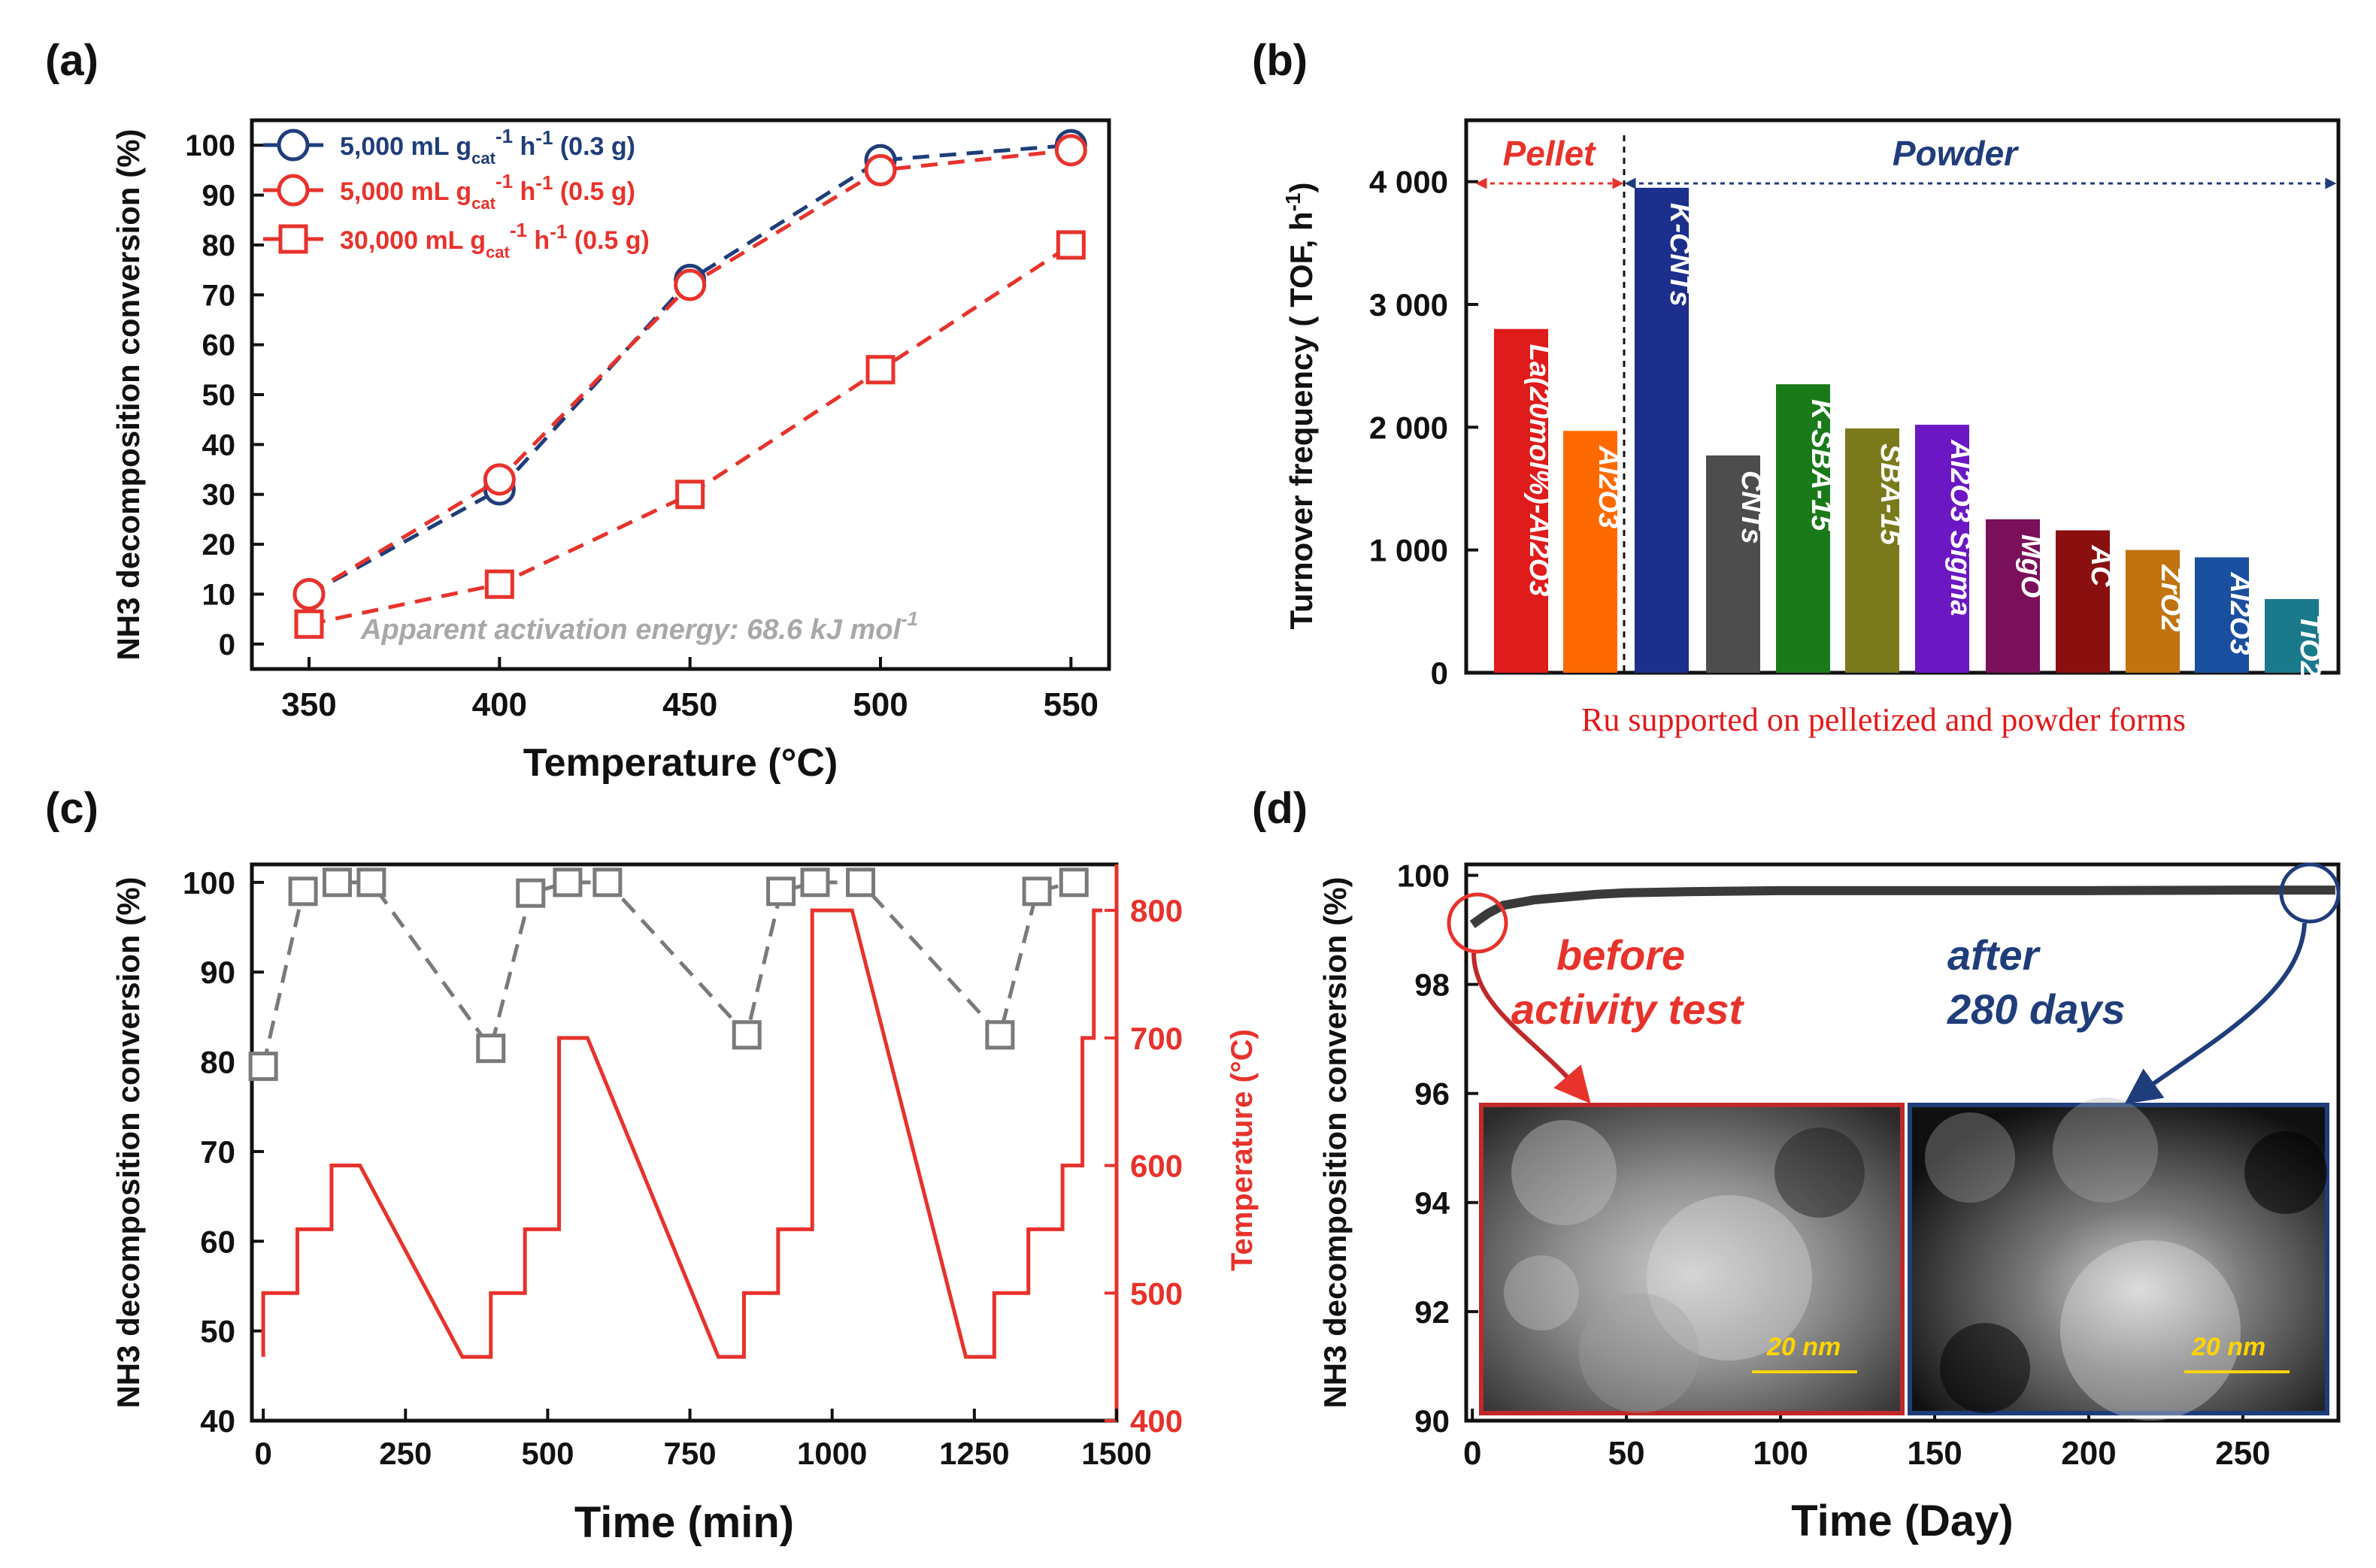 Image resolution: width=2376 pixels, height=1568 pixels. Describe the element at coordinates (488, 191) in the screenshot. I see `chart-a-legend-label-1: 5,000 mL gcat-1 h-1 (0.5 g)` at that location.